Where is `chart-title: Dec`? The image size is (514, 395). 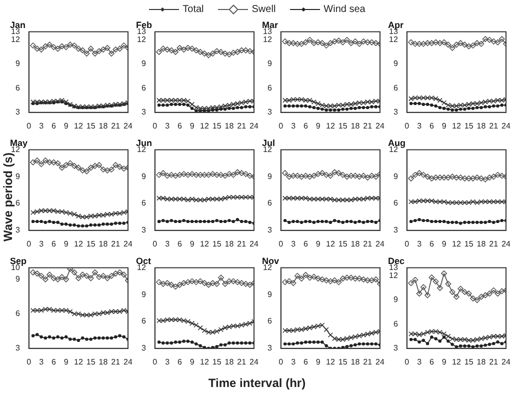
chart-title: Dec is located at coordinates (396, 261).